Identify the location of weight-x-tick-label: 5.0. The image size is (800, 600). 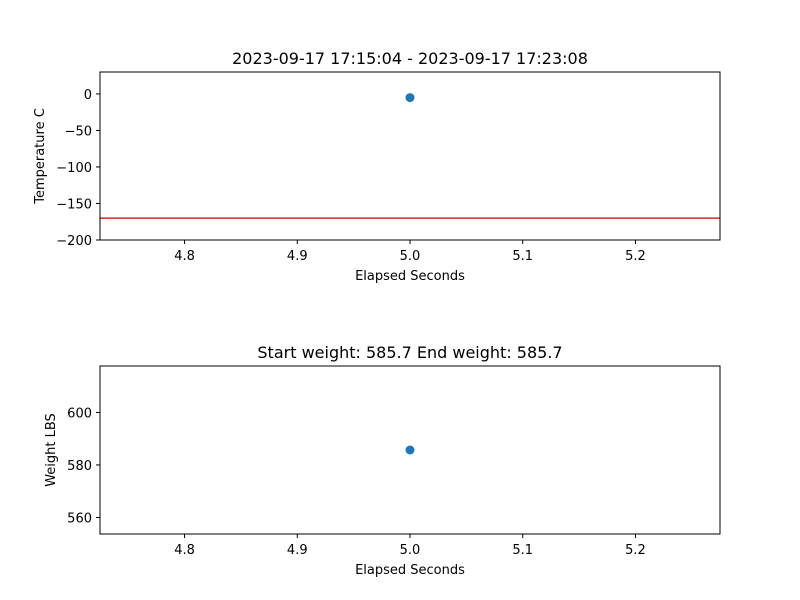
(410, 550).